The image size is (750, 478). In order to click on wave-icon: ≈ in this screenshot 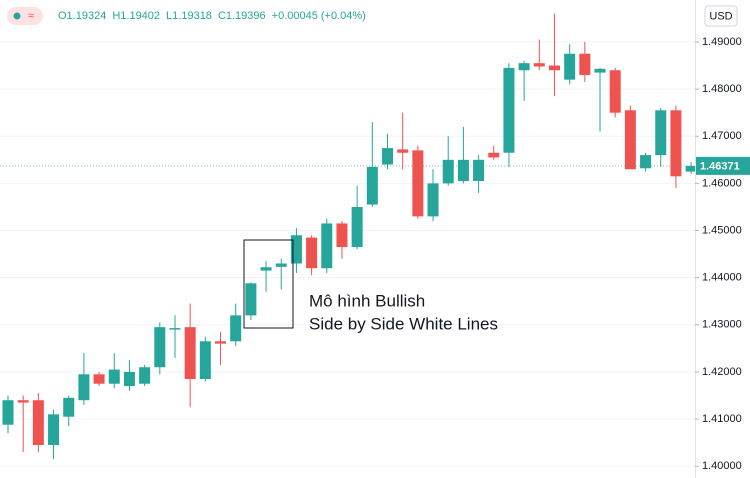, I will do `click(31, 16)`.